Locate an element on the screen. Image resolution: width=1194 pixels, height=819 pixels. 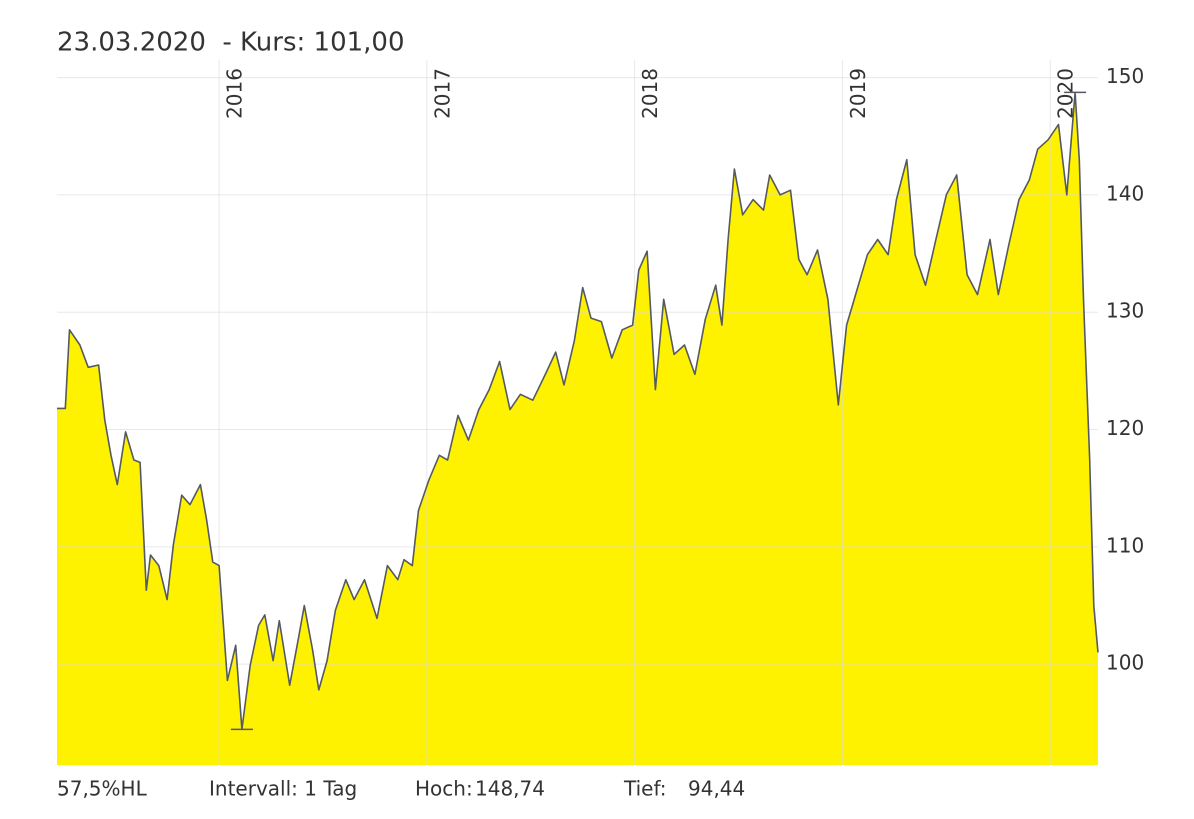
x-tick-label: 2016 is located at coordinates (235, 93).